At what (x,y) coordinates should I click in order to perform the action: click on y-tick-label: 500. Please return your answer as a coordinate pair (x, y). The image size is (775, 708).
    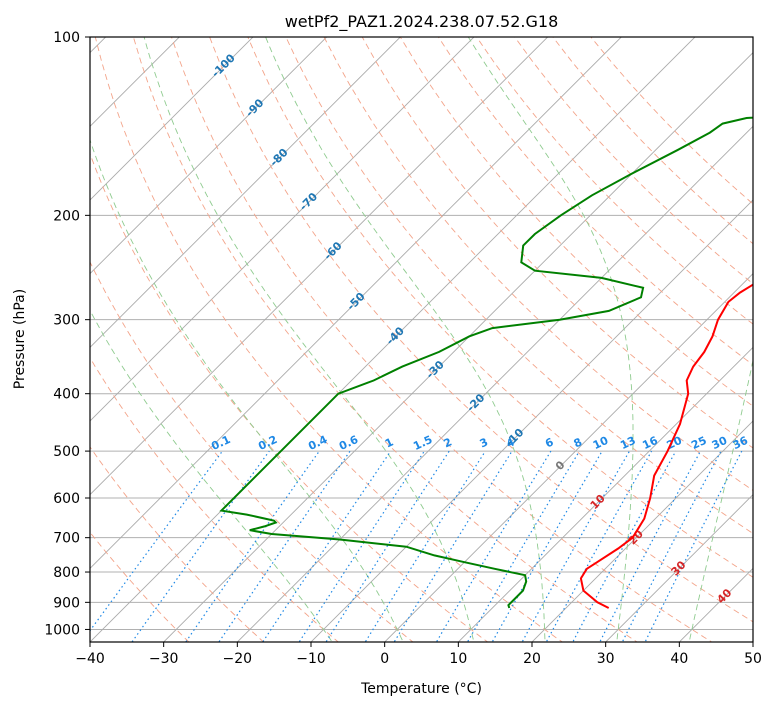
    Looking at the image, I should click on (66, 452).